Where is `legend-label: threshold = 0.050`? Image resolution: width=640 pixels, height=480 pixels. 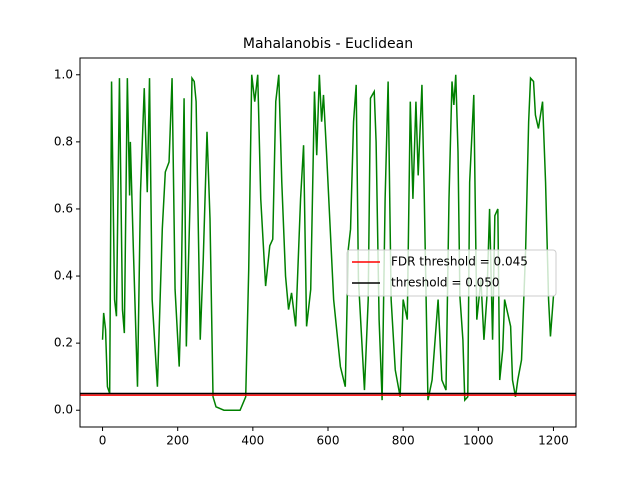
legend-label: threshold = 0.050 is located at coordinates (445, 283).